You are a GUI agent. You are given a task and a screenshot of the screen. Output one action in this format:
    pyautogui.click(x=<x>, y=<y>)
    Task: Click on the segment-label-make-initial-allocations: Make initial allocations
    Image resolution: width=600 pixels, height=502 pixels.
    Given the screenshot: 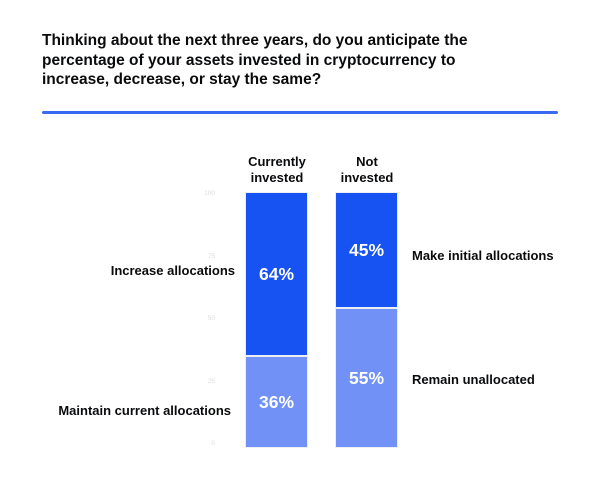 What is the action you would take?
    pyautogui.click(x=483, y=255)
    